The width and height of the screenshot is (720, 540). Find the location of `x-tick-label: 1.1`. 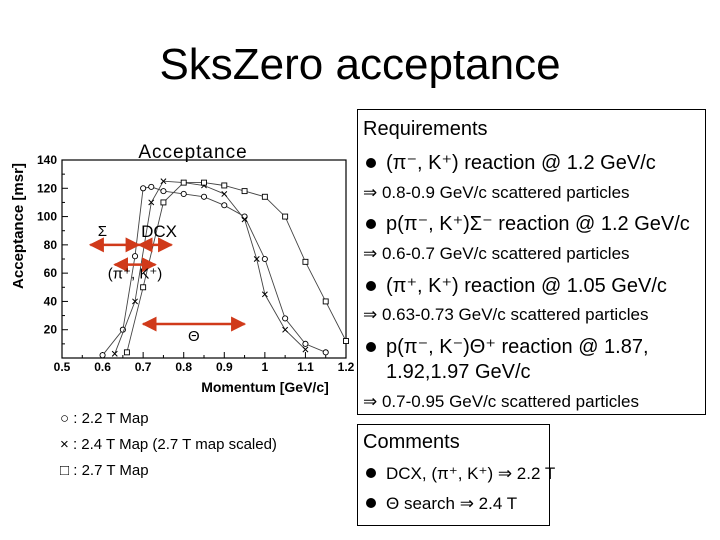

x-tick-label: 1.1 is located at coordinates (305, 367).